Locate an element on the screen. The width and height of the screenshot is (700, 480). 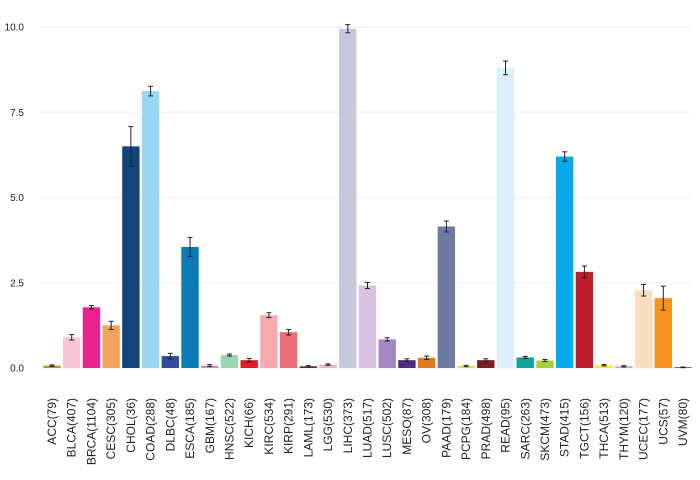
x-tick-label: ACC(79) is located at coordinates (52, 421).